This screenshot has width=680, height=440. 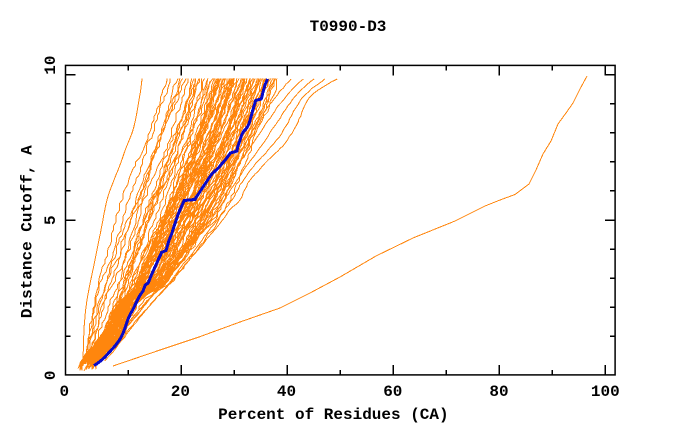 I want to click on svg-text: 100, so click(x=605, y=392).